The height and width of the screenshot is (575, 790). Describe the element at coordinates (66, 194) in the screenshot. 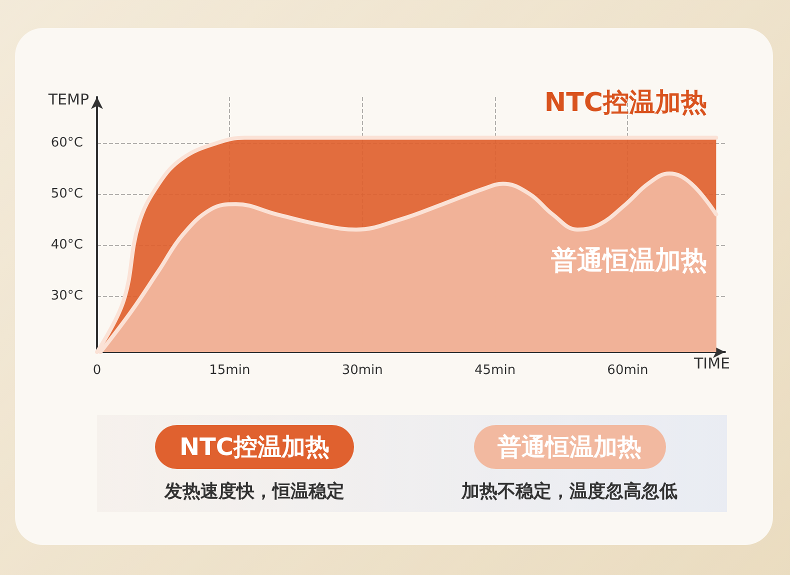

I see `y-tick-label: 50°C` at that location.